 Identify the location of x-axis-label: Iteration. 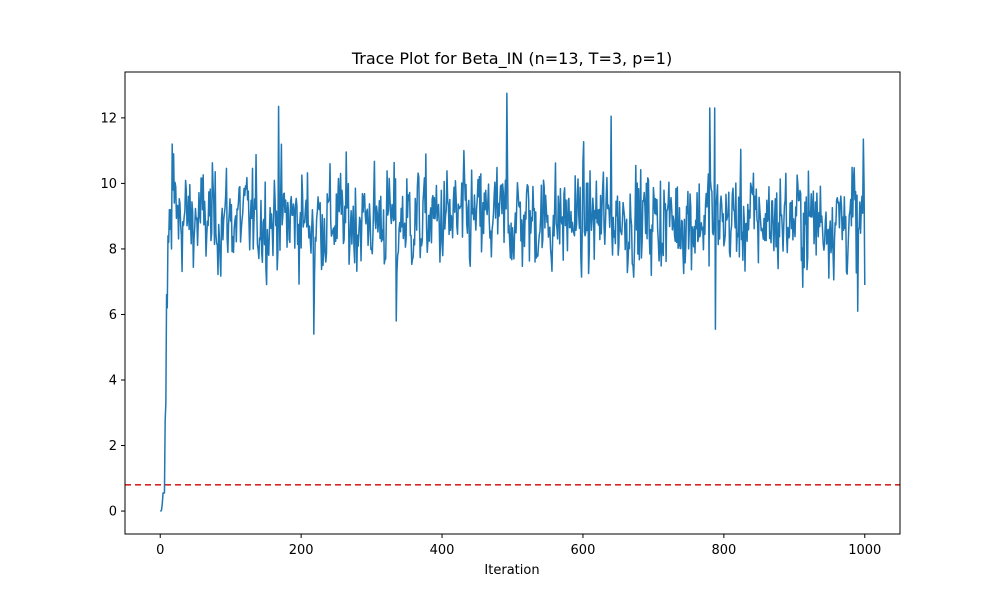
(511, 570).